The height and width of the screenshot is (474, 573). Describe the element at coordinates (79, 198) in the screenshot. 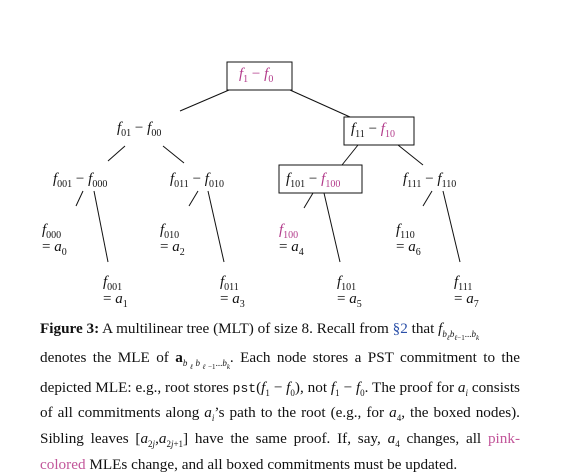

I see `edge-001-left` at that location.